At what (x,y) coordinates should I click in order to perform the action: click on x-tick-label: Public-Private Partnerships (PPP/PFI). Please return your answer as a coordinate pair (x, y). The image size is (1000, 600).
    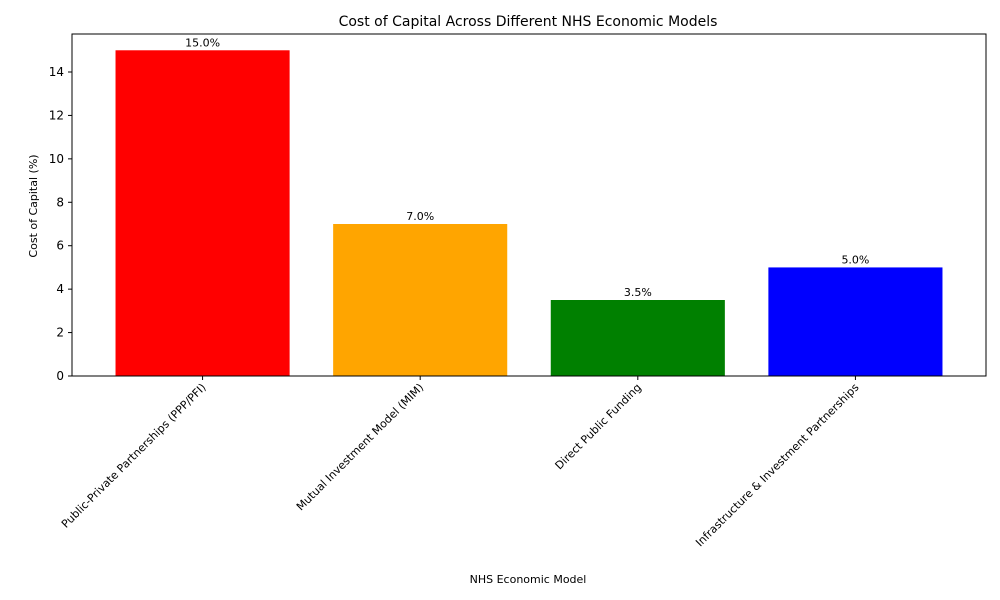
    Looking at the image, I should click on (134, 456).